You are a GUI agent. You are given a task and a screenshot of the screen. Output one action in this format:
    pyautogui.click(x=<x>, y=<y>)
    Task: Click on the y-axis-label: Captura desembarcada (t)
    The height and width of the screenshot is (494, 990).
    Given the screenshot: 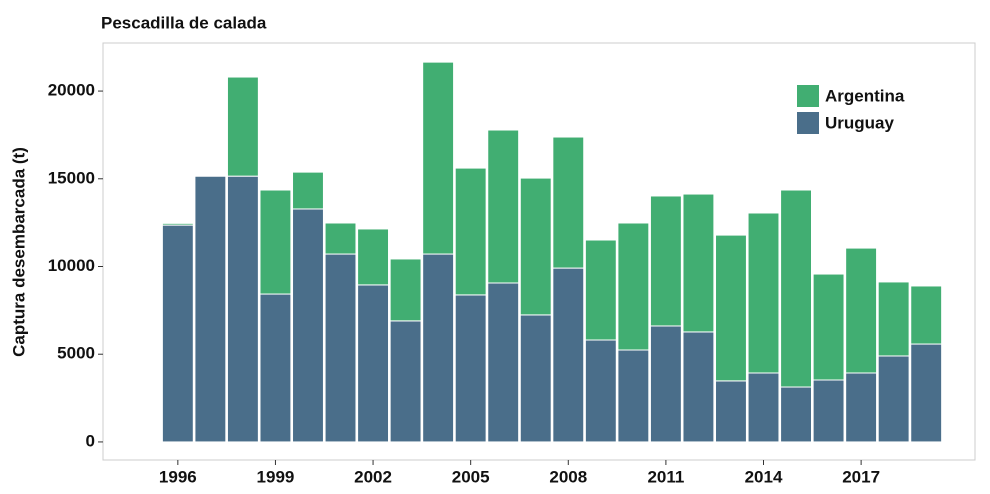 What is the action you would take?
    pyautogui.click(x=18, y=252)
    